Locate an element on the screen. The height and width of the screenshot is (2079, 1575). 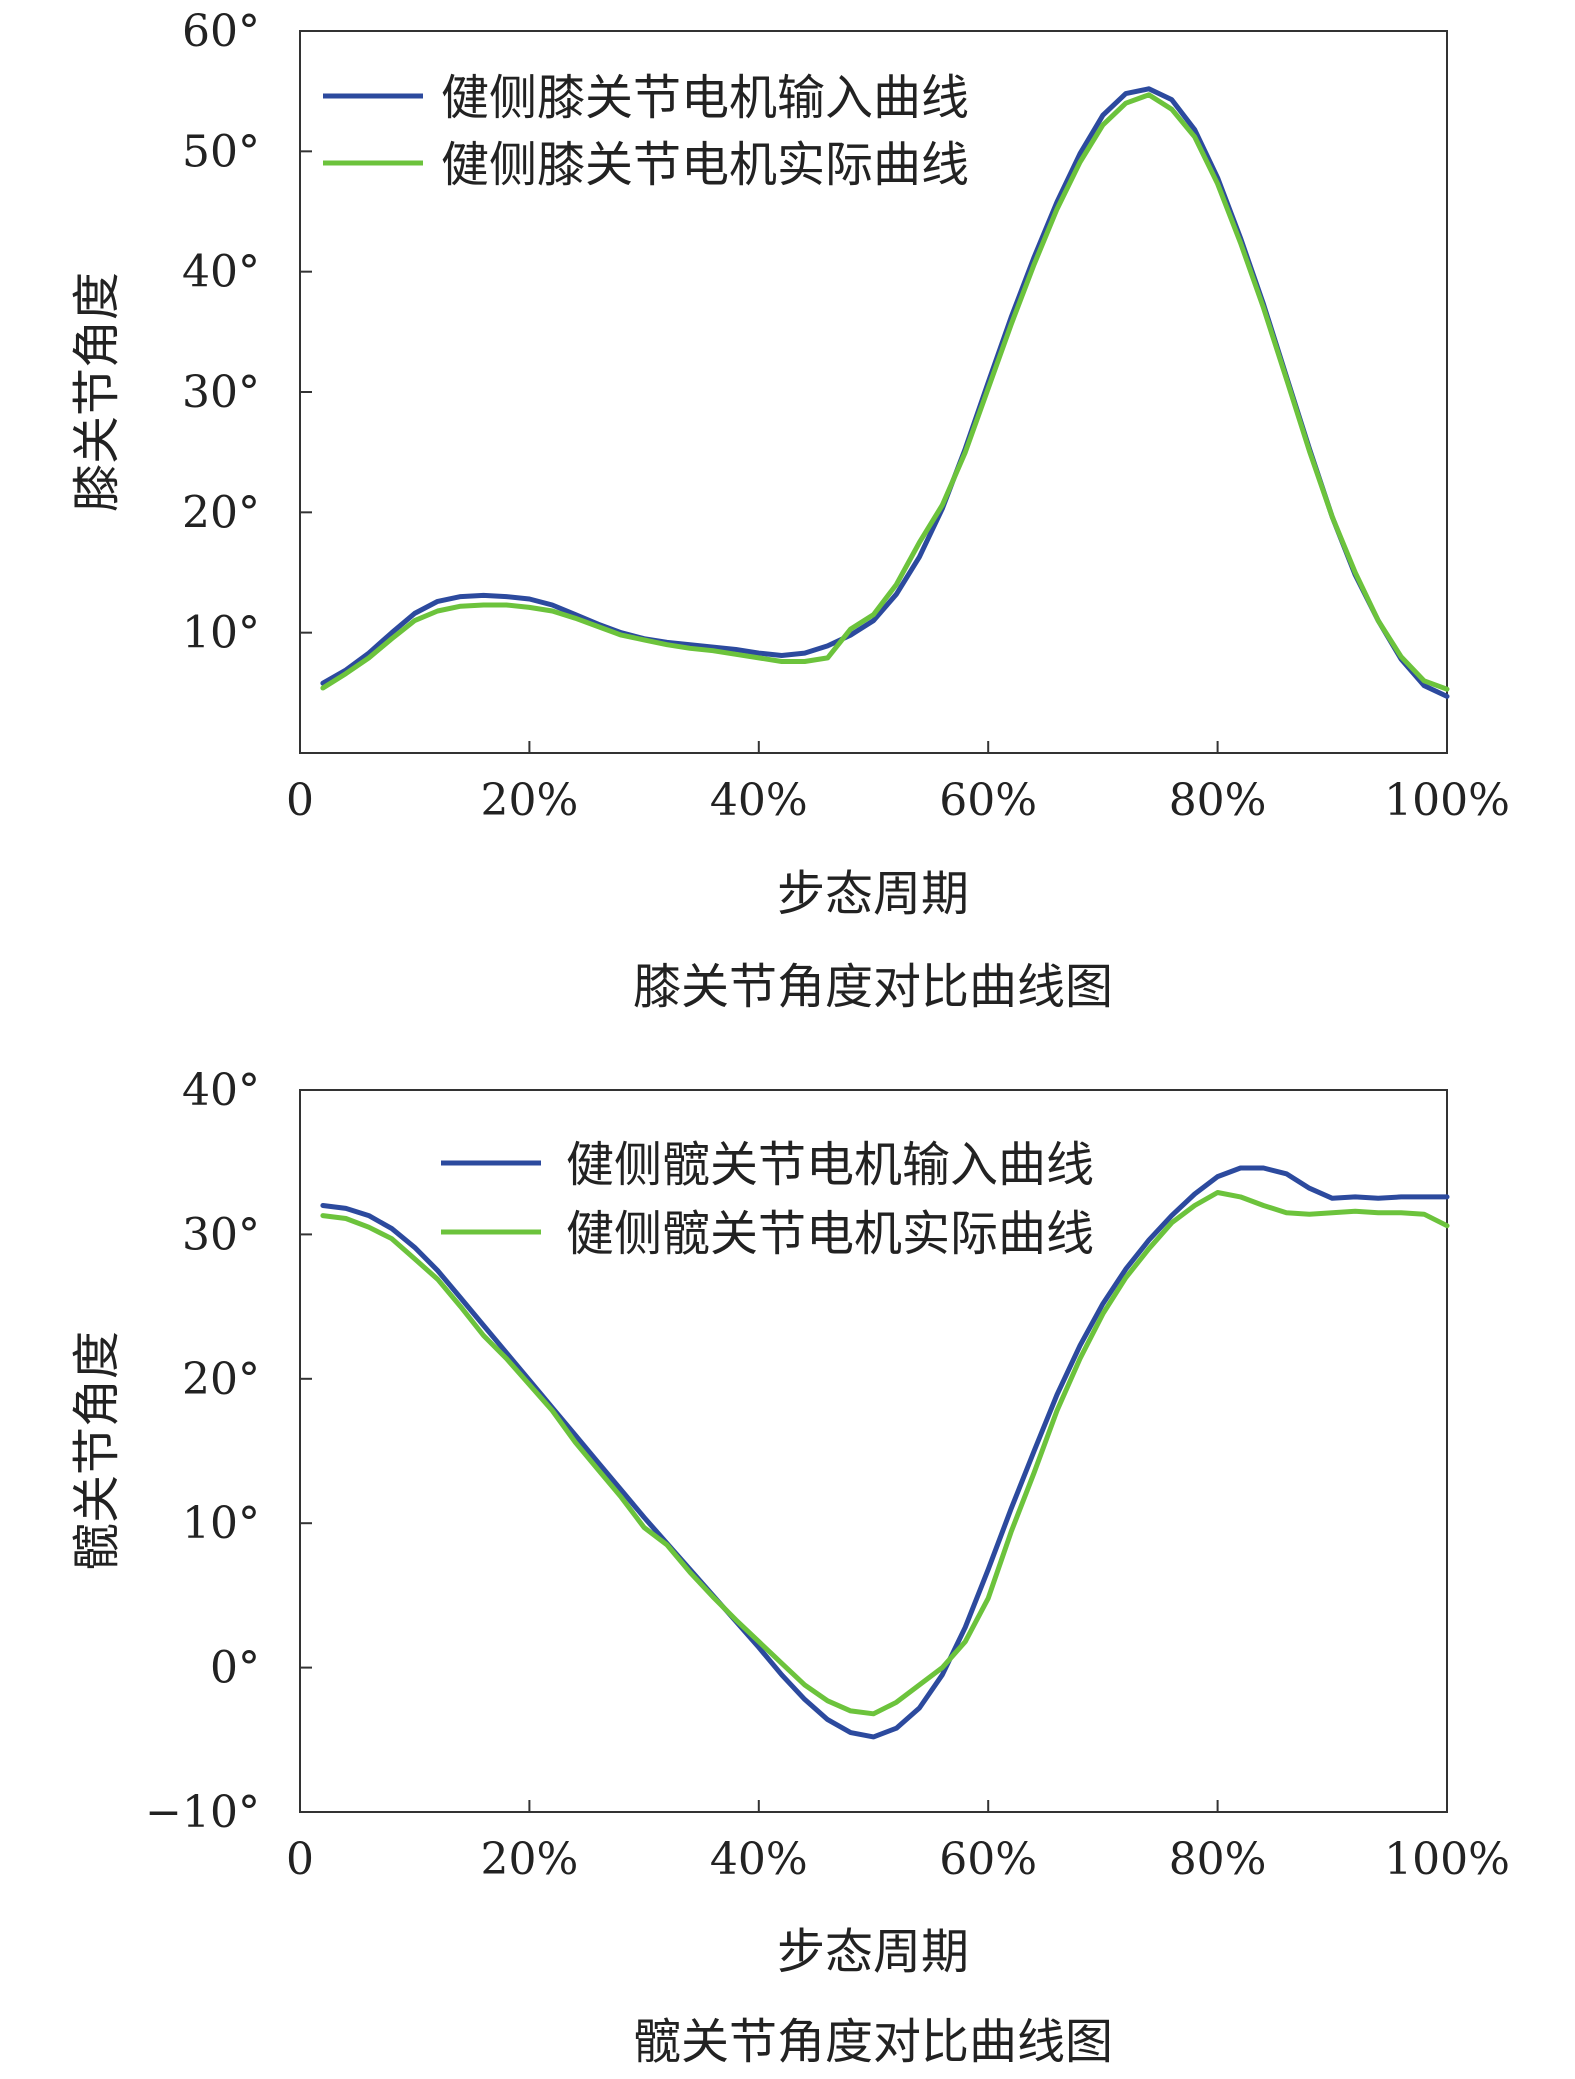
hip-y-axis-title: 髋关节角度 is located at coordinates (97, 1451).